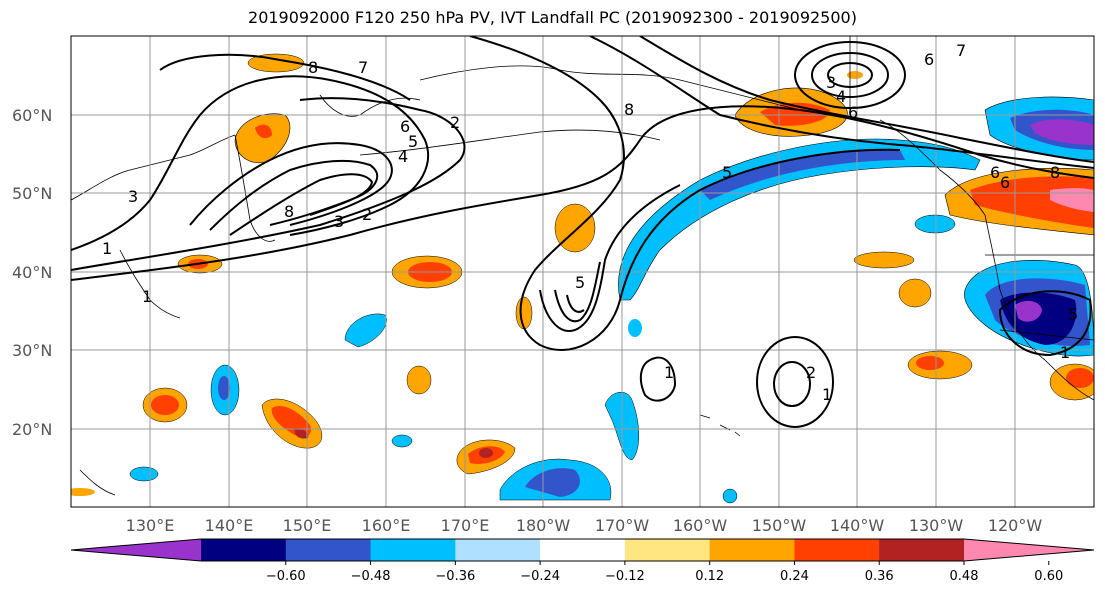 Image resolution: width=1105 pixels, height=601 pixels. I want to click on colorbar-tick-label: −0.48, so click(371, 576).